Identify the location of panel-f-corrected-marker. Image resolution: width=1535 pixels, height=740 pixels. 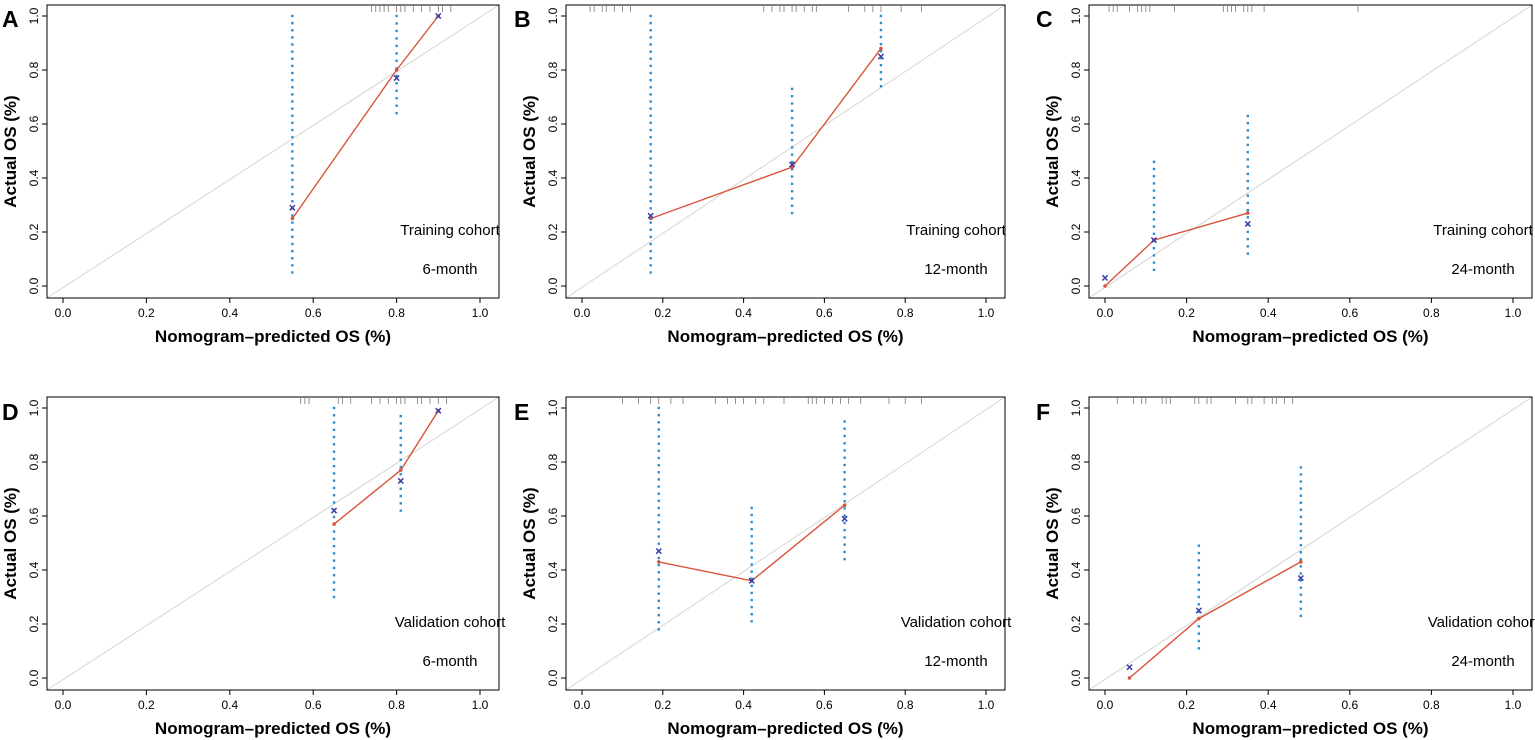
(1198, 610).